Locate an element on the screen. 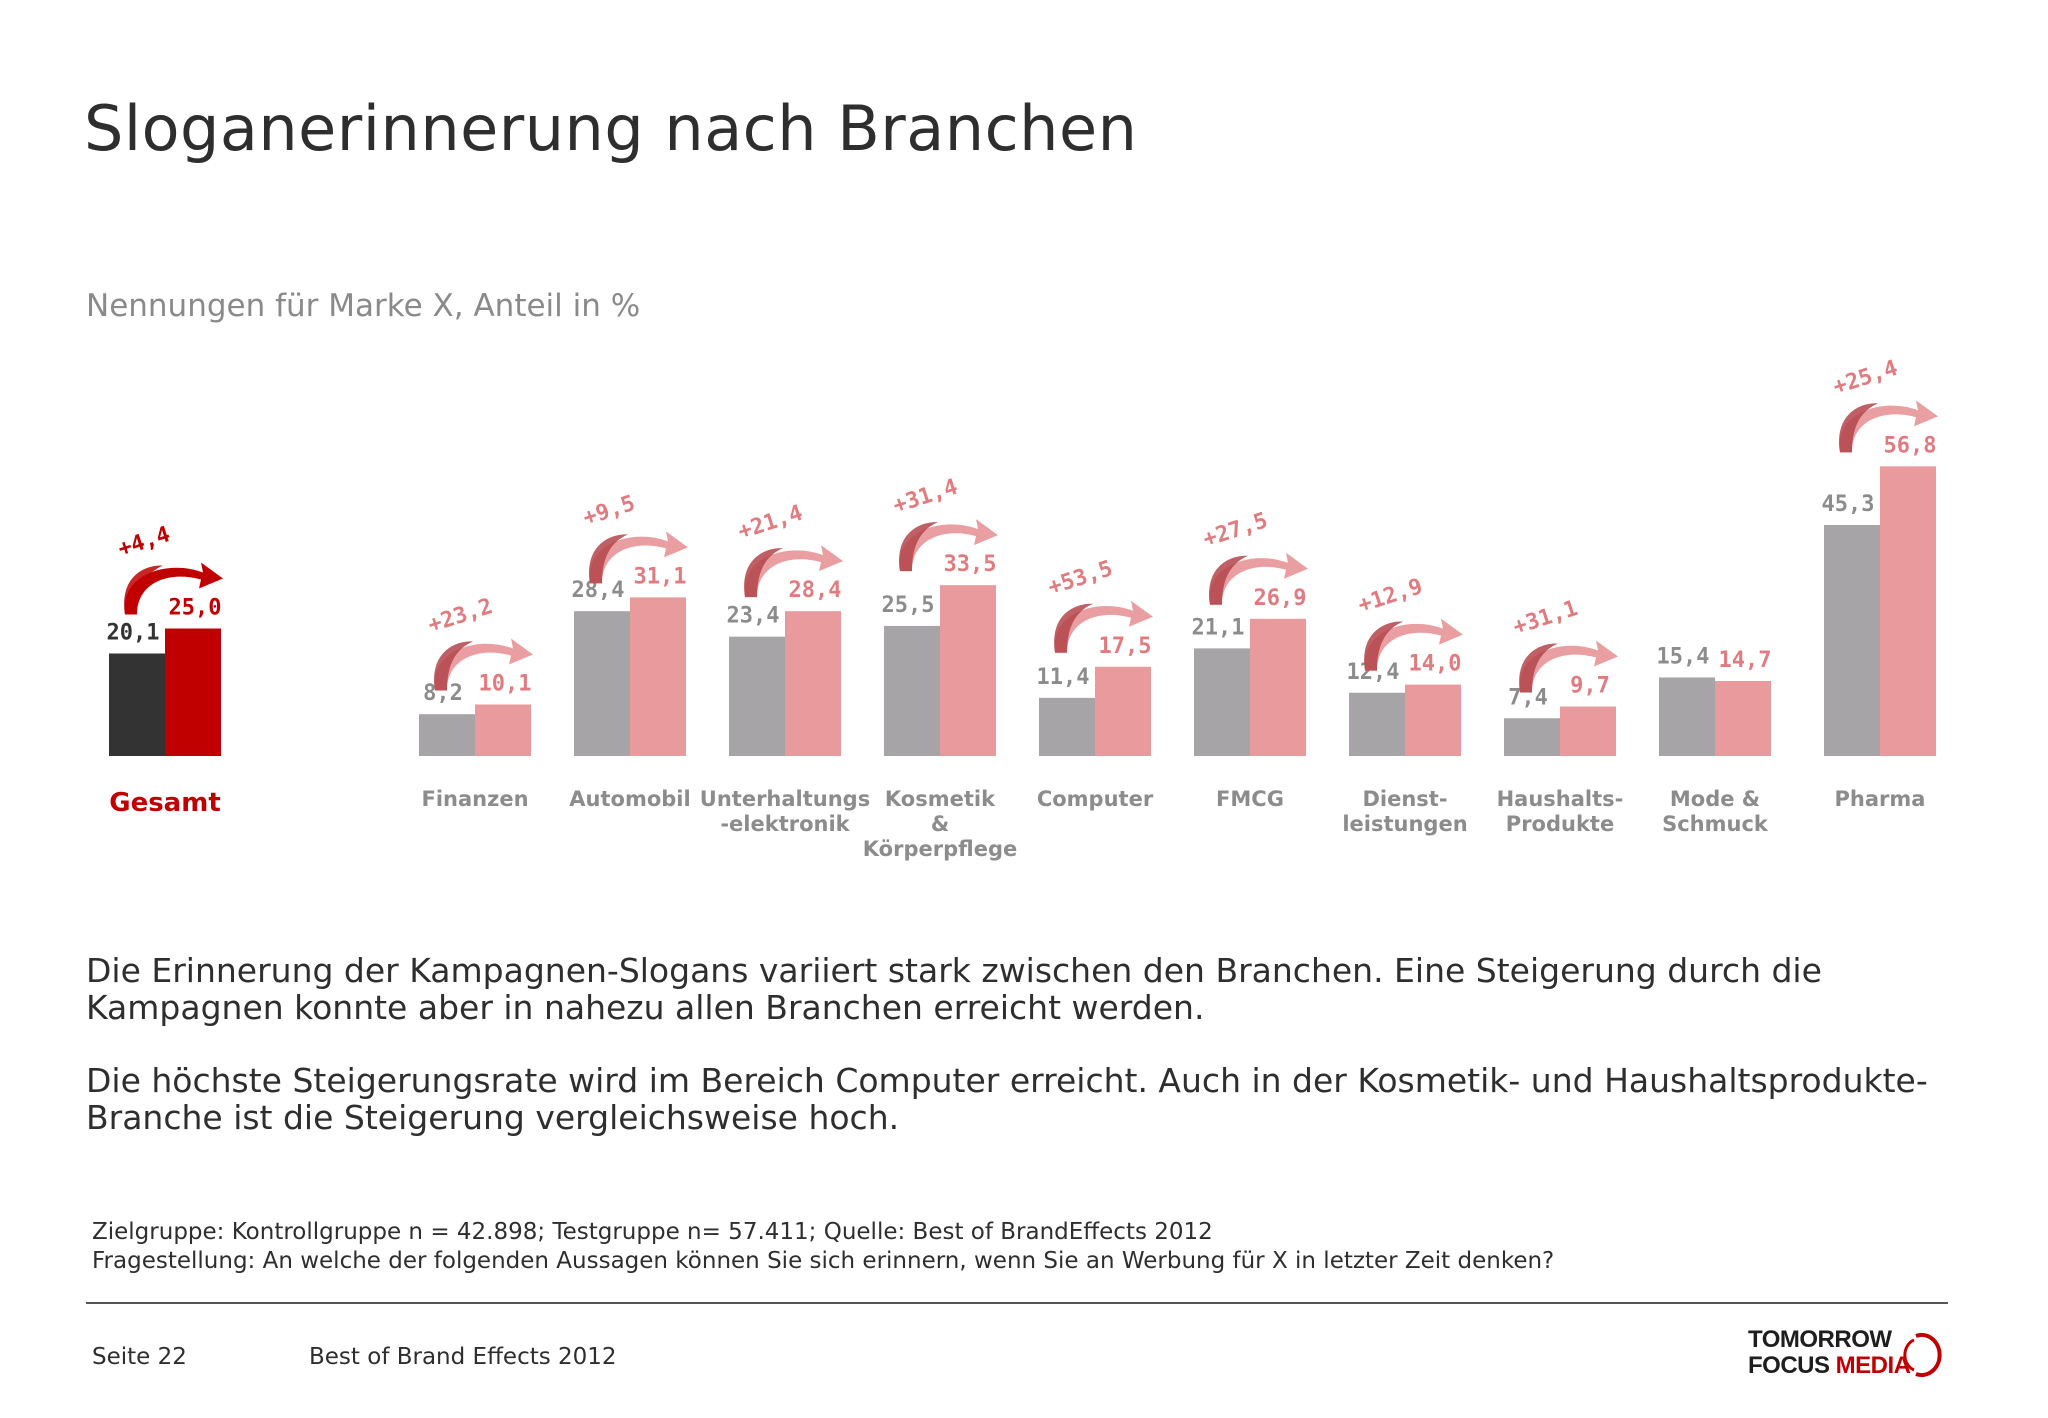  data-label-test: 26,9 is located at coordinates (1280, 598).